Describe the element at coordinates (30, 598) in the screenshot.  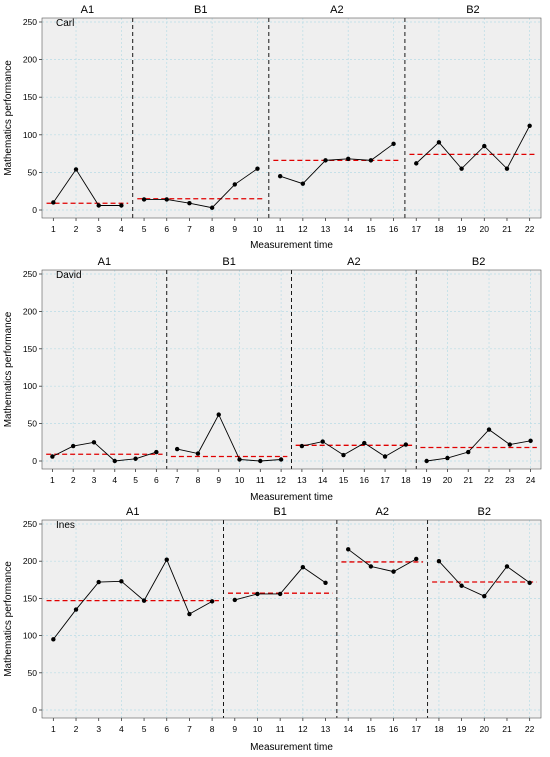
I see `y-tick-label: 150` at that location.